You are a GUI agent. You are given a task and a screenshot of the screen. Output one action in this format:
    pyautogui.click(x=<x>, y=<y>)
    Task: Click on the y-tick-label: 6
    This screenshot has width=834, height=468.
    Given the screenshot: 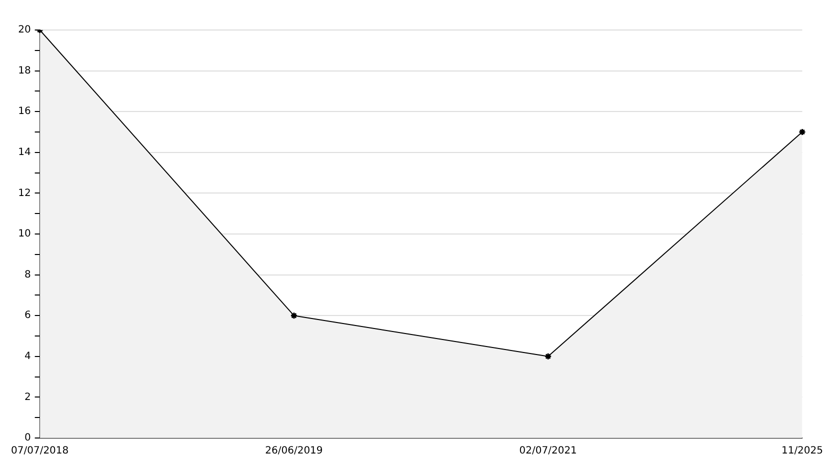 What is the action you would take?
    pyautogui.click(x=27, y=316)
    